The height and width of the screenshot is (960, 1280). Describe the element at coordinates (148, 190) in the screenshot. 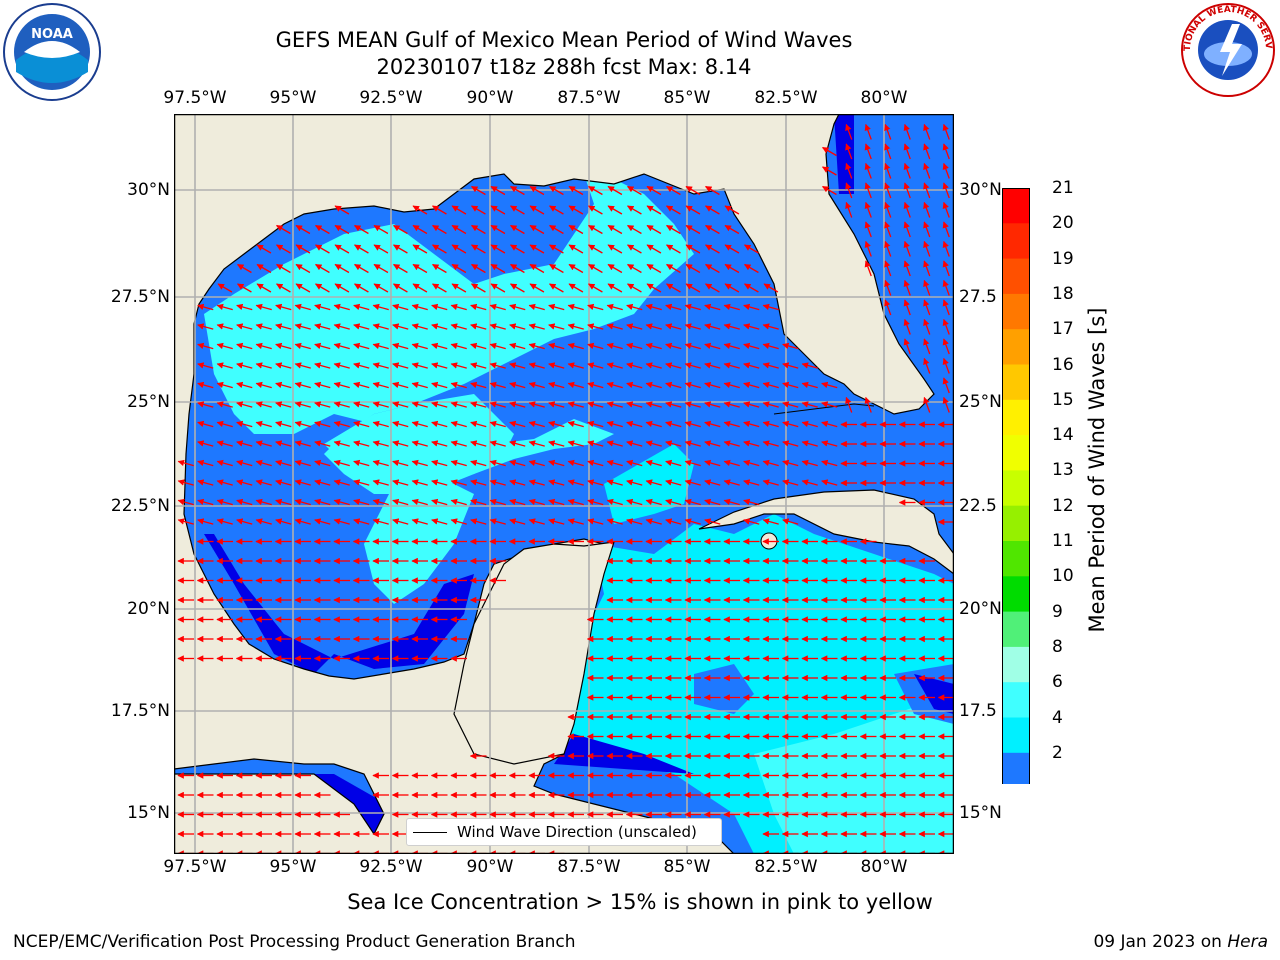

I see `lat-label-left: 30°N` at that location.